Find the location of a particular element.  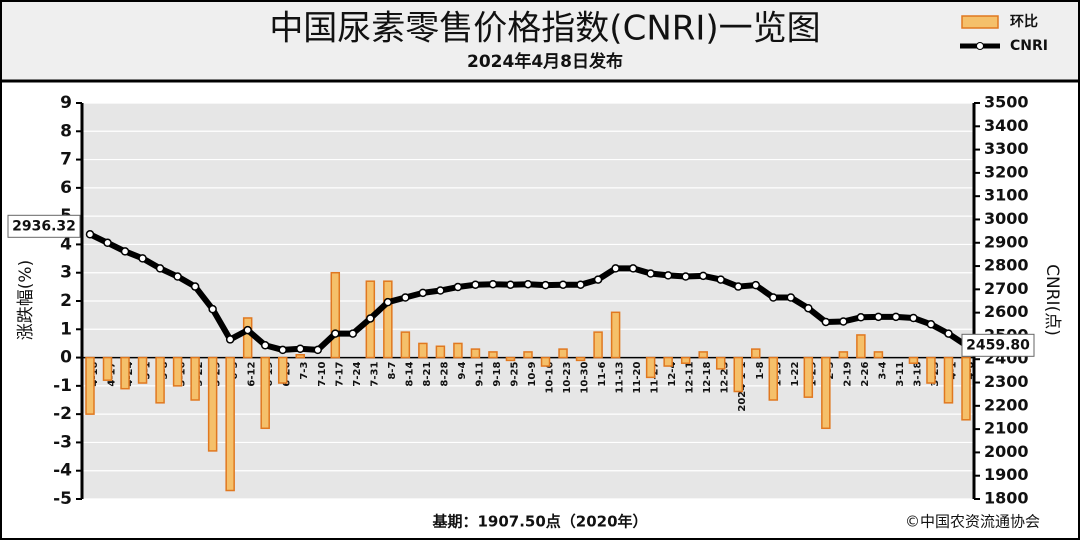

y2-tick-label: 2900 is located at coordinates (1006, 241).